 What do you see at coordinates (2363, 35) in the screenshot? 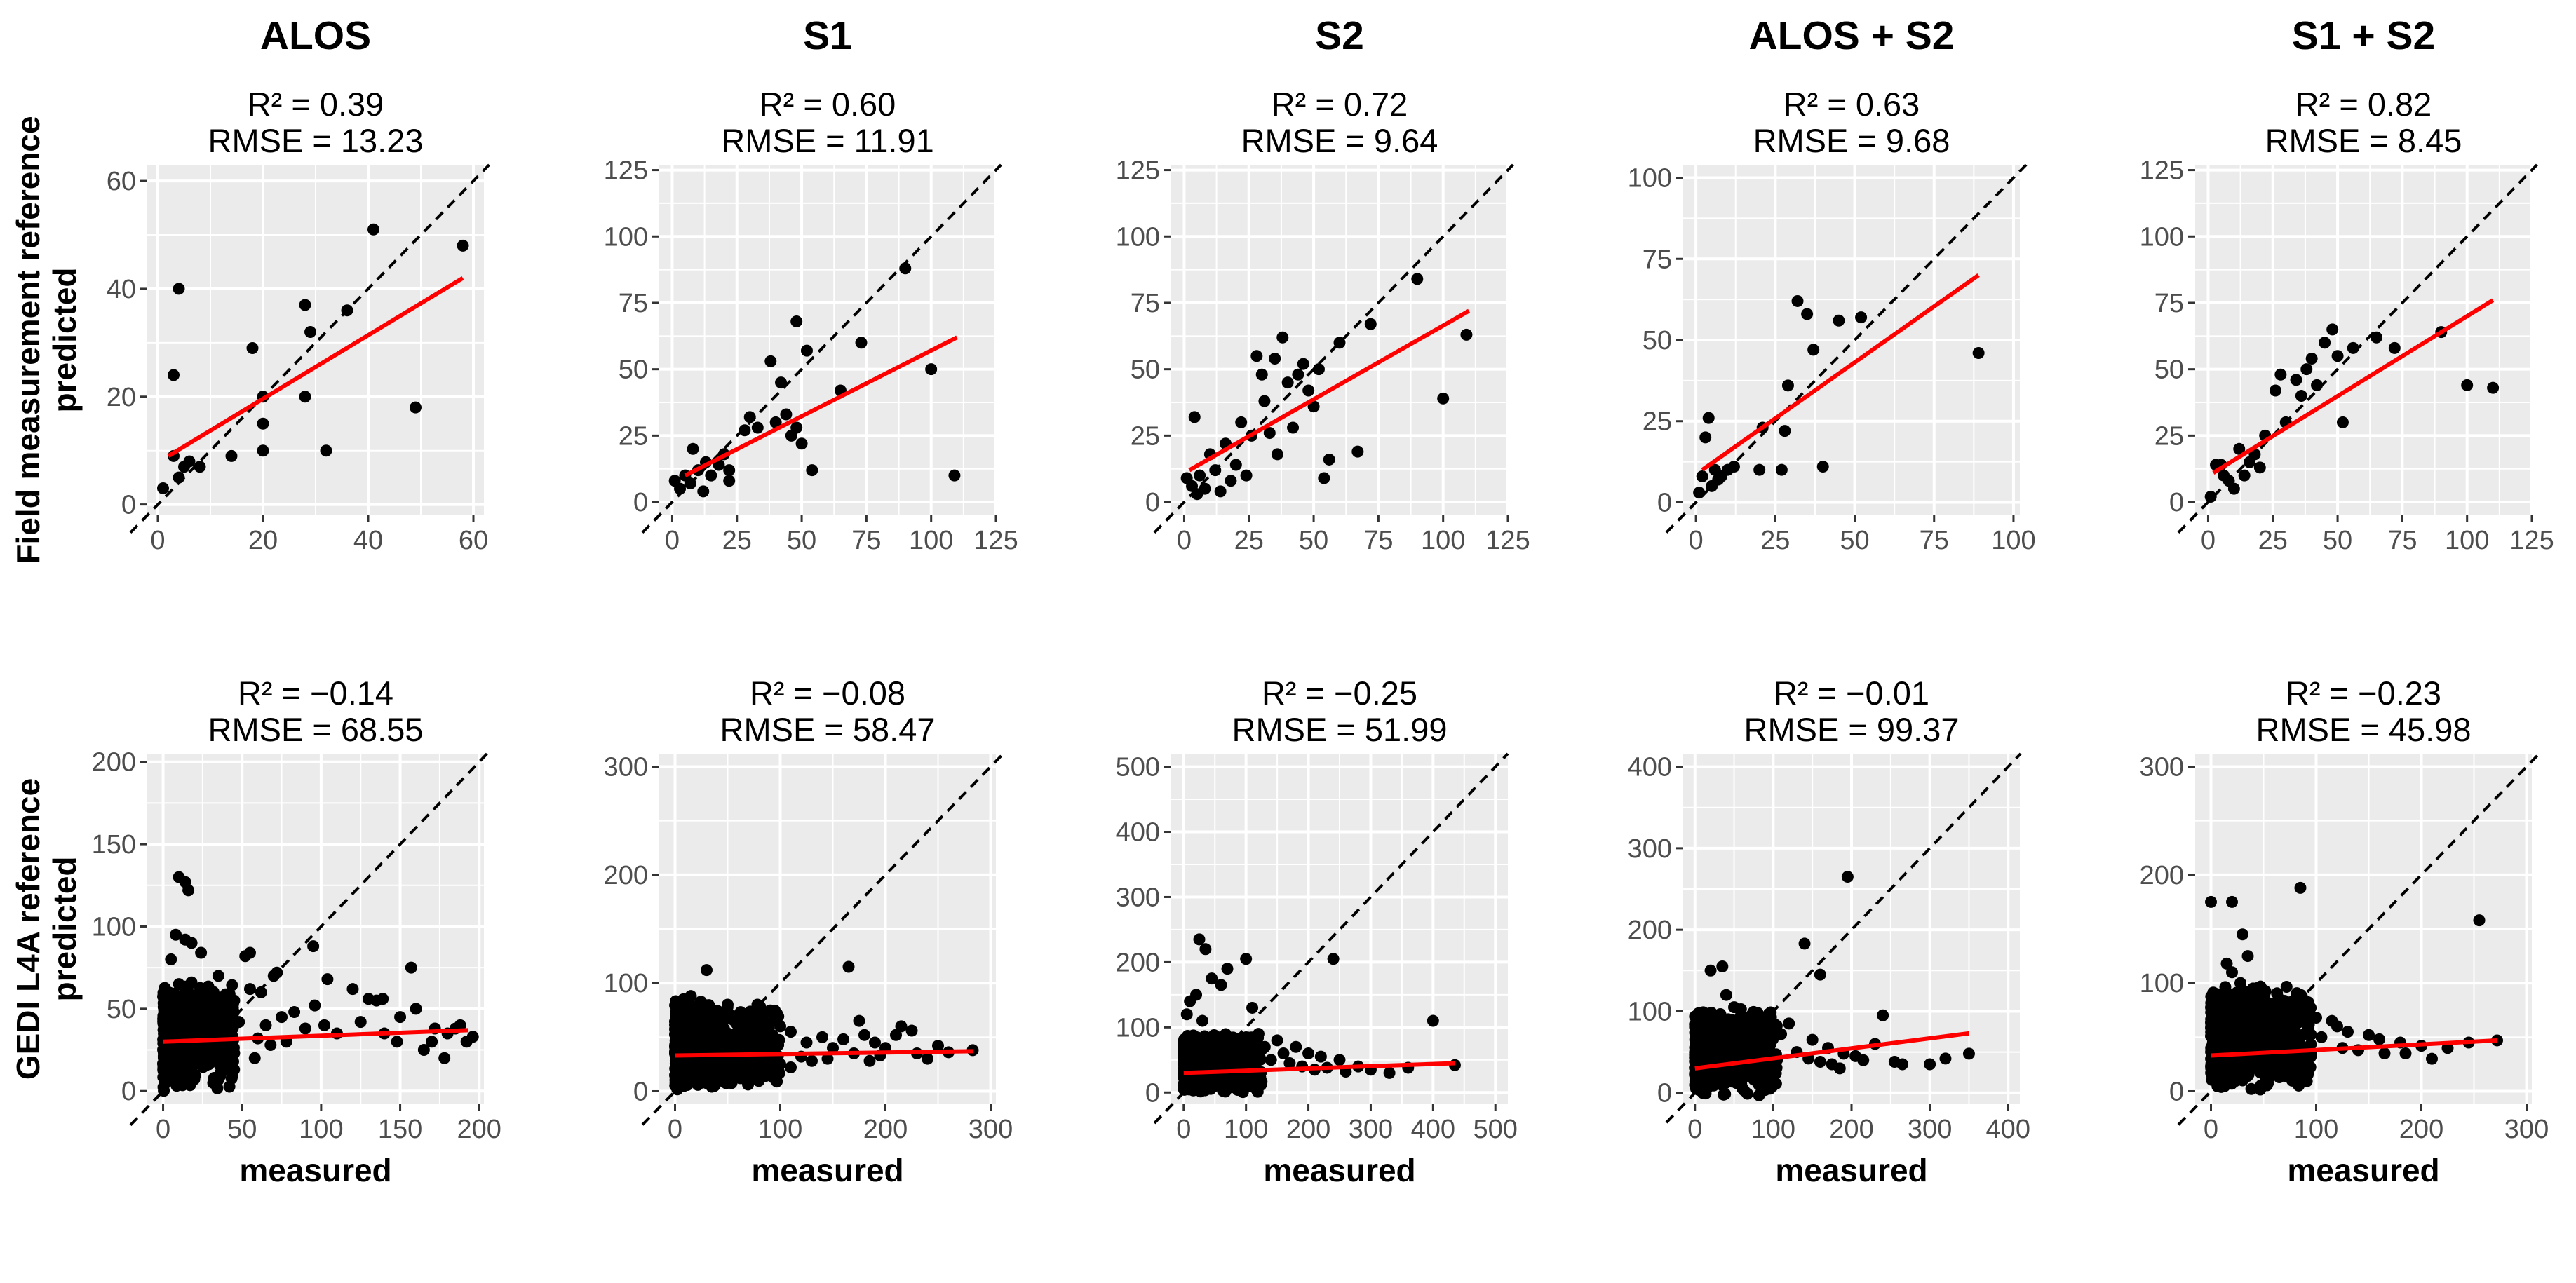
I see `column-title: S1 + S2` at bounding box center [2363, 35].